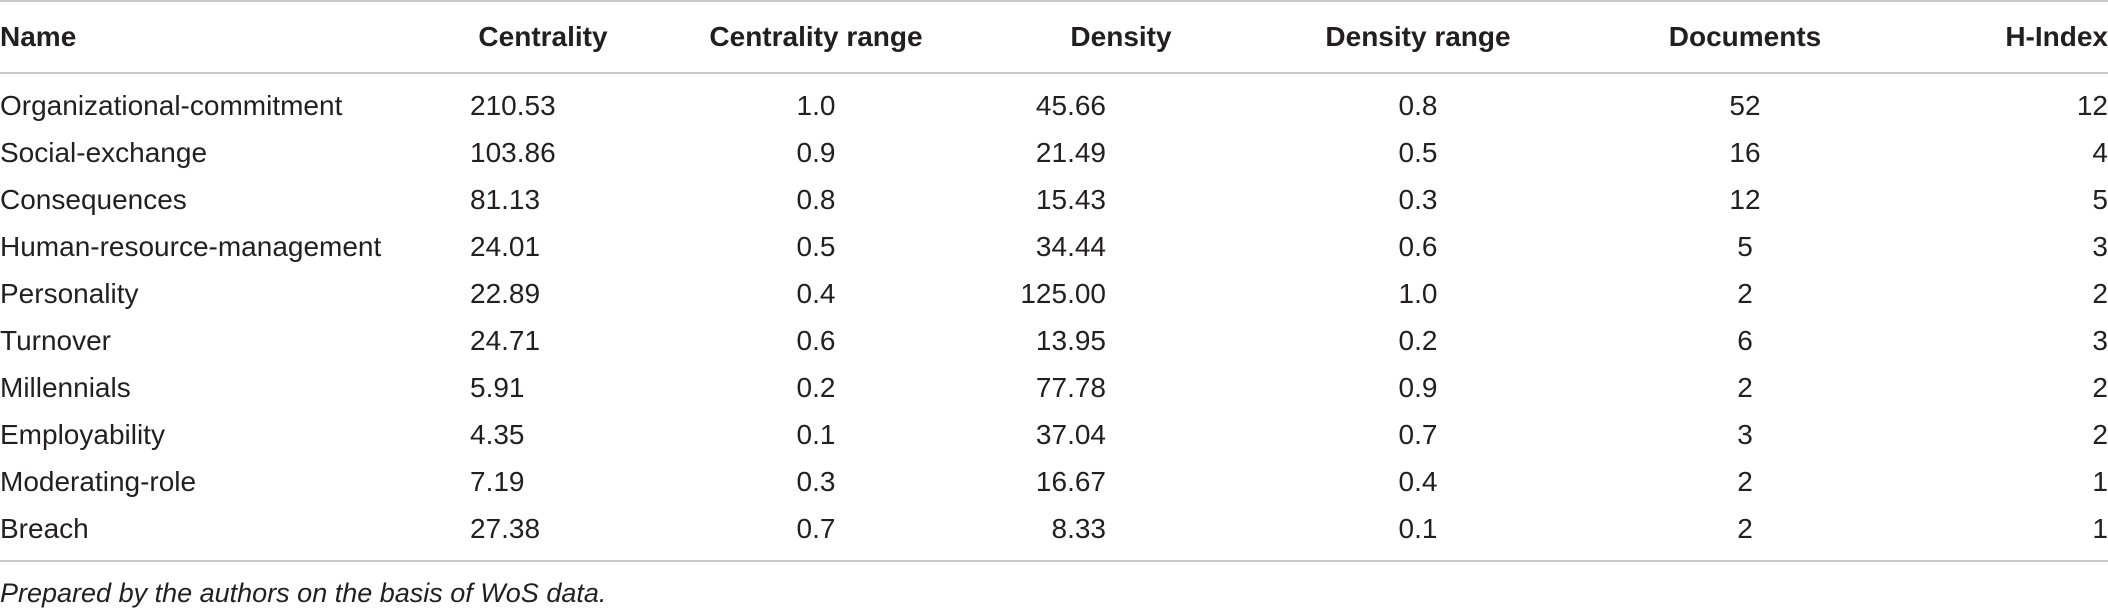  What do you see at coordinates (1745, 434) in the screenshot?
I see `cell-documents: 3` at bounding box center [1745, 434].